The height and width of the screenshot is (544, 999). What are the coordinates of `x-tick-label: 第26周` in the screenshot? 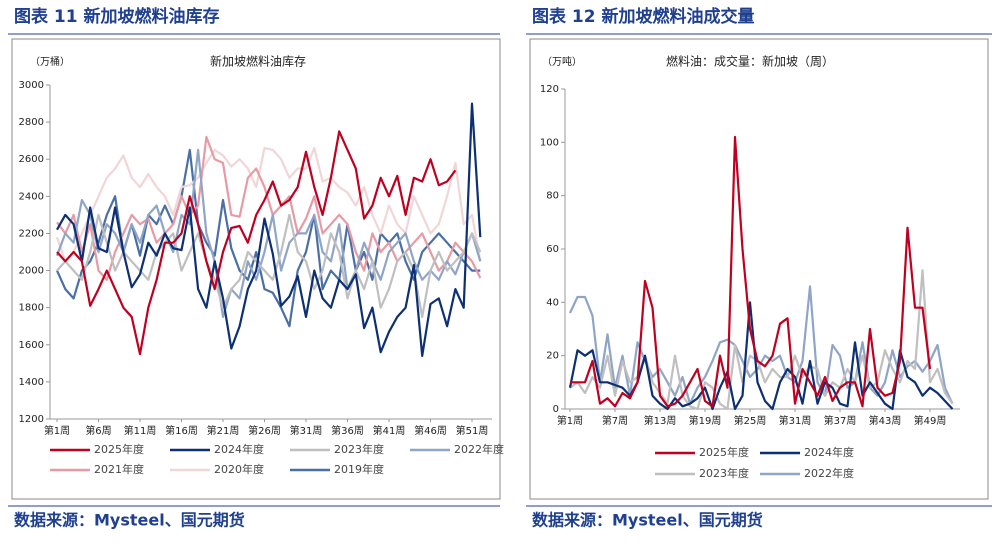 It's located at (264, 430).